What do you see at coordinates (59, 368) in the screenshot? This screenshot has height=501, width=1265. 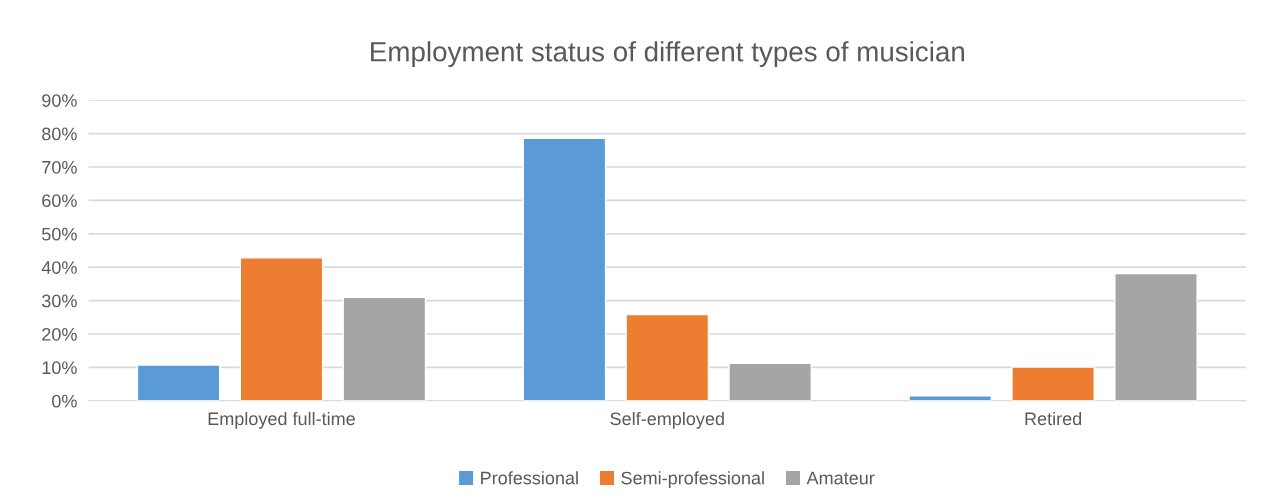 I see `y-tick-label: 10%` at bounding box center [59, 368].